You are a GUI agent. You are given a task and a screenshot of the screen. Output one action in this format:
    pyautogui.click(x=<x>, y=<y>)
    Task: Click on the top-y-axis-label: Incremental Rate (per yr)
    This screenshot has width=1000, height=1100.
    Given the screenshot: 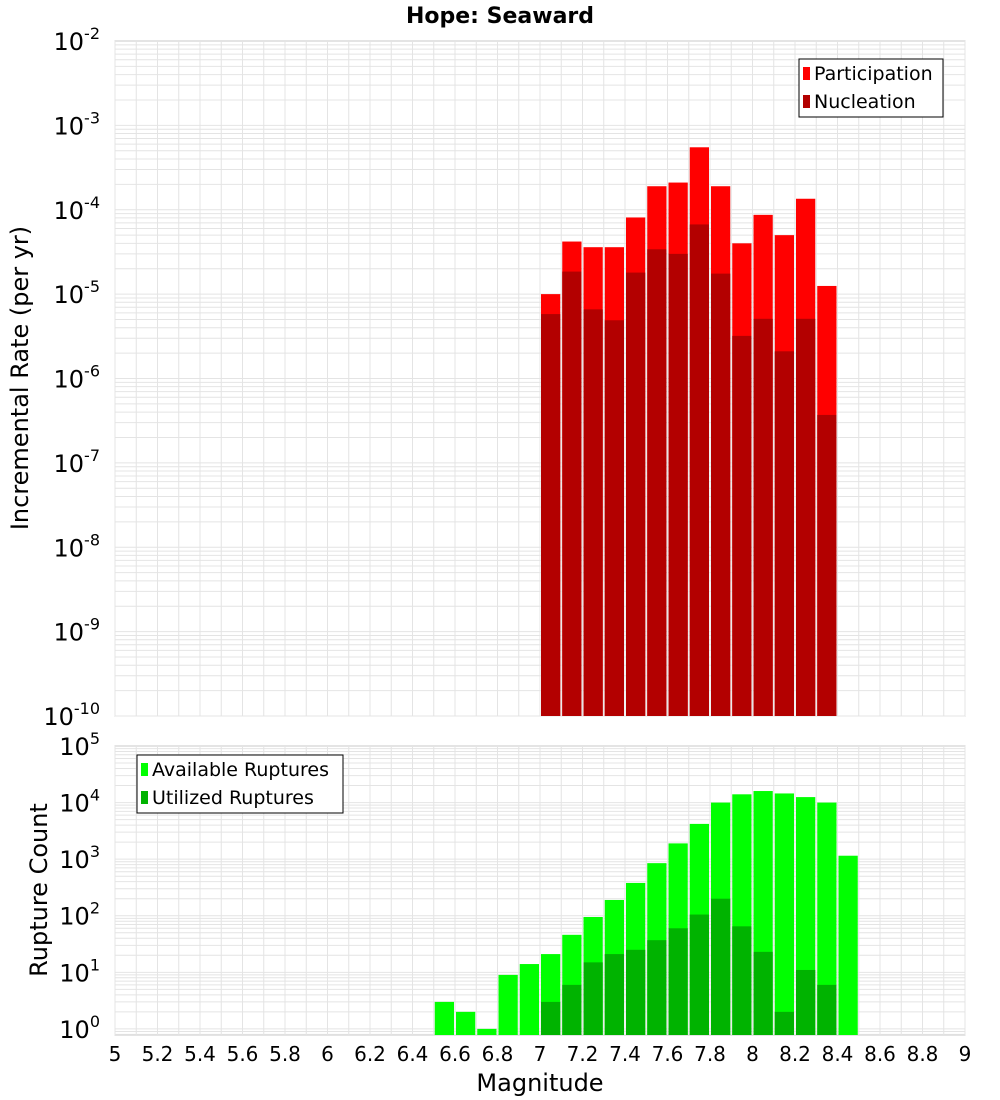 What is the action you would take?
    pyautogui.click(x=20, y=378)
    